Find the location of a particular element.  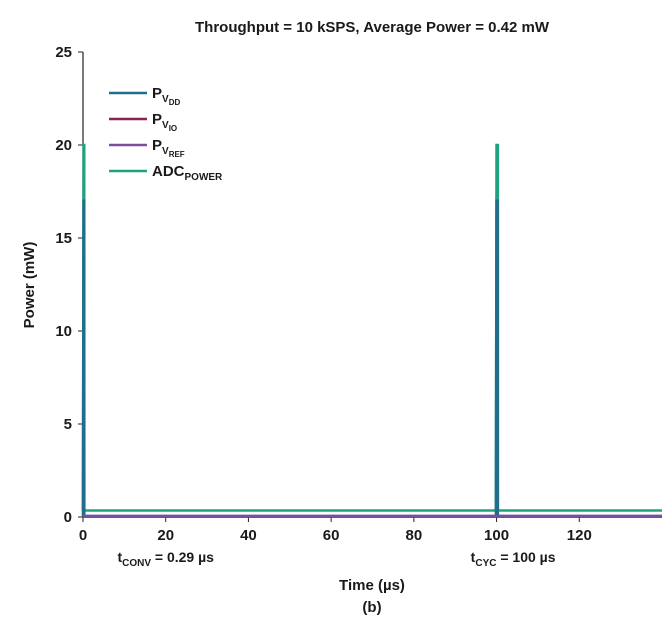

annotation-tconv: tCONV = 0.29 µs is located at coordinates (165, 559).